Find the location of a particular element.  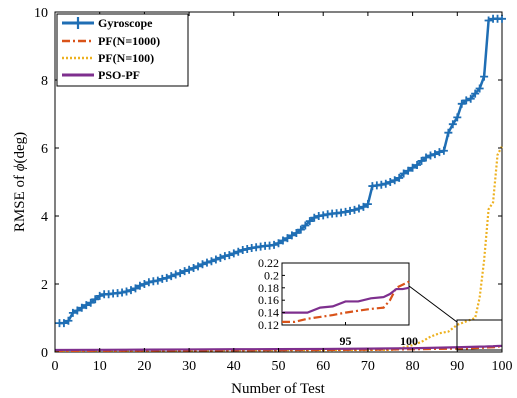

x-tick-label: 90 is located at coordinates (457, 366).